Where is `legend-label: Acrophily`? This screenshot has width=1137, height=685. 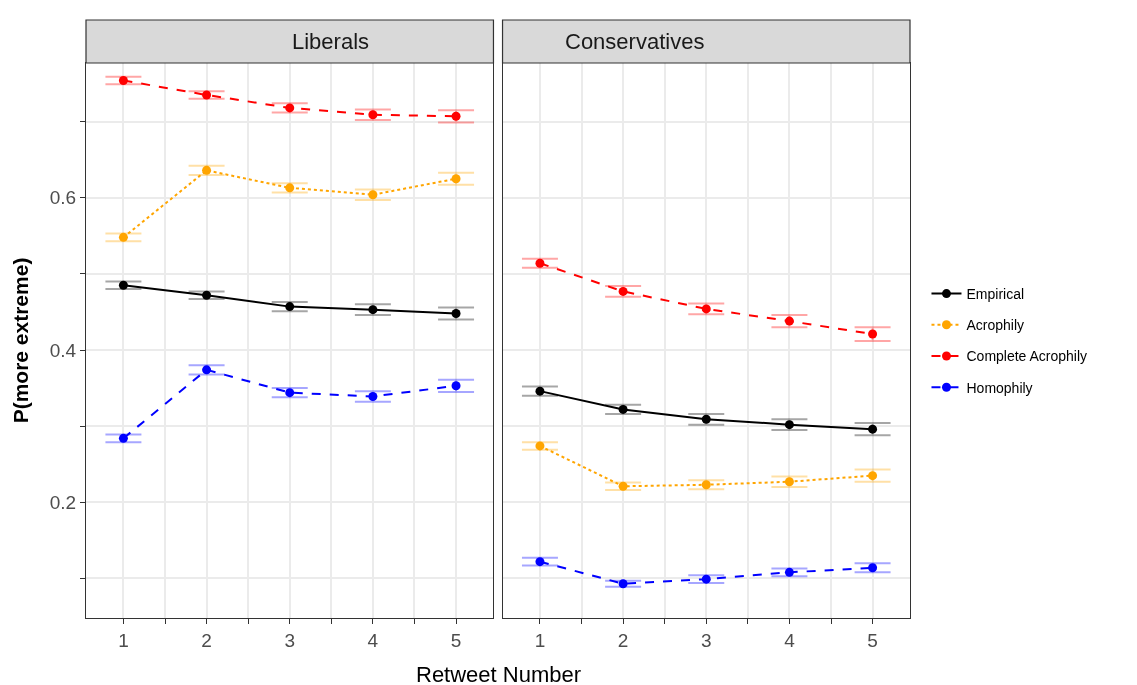 legend-label: Acrophily is located at coordinates (995, 325).